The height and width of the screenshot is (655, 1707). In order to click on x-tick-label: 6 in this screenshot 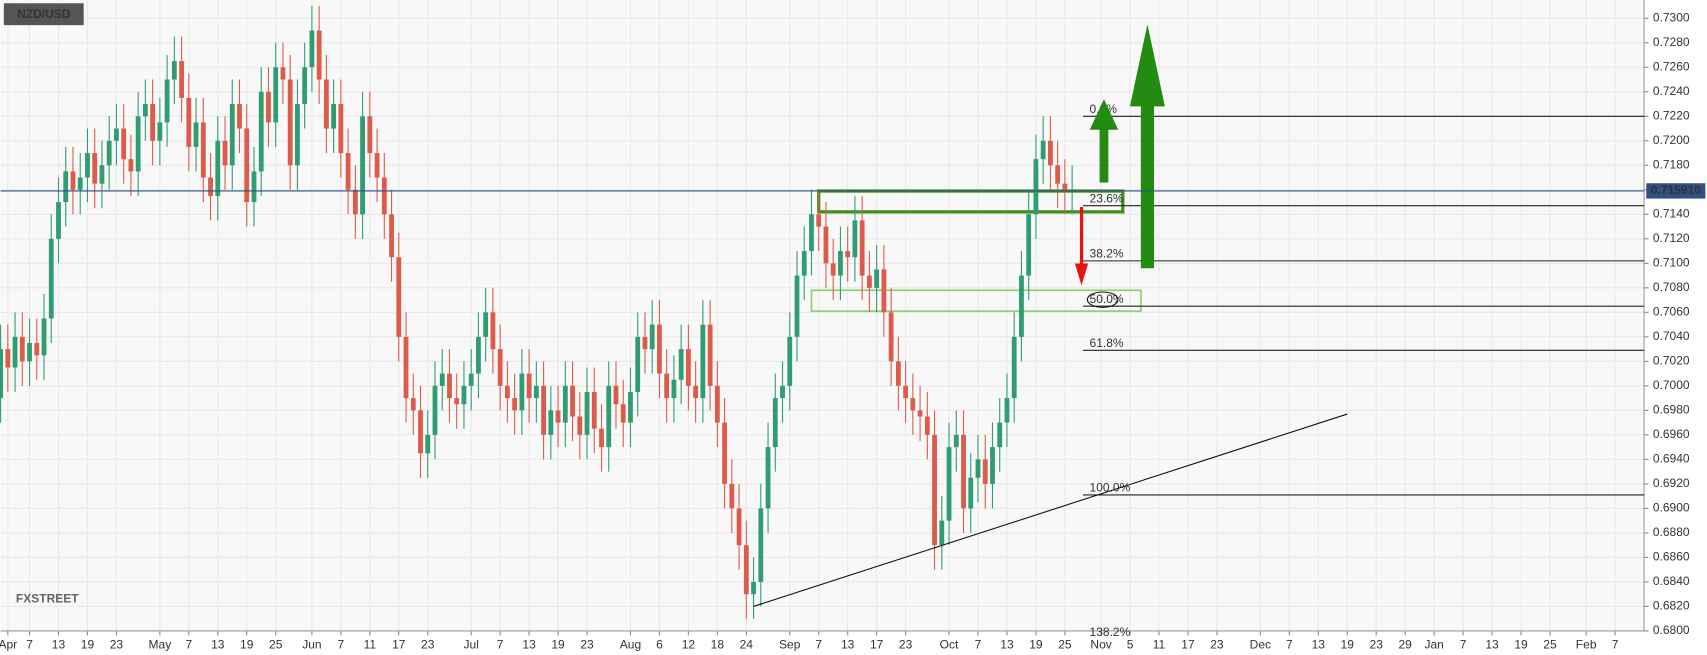, I will do `click(659, 644)`.